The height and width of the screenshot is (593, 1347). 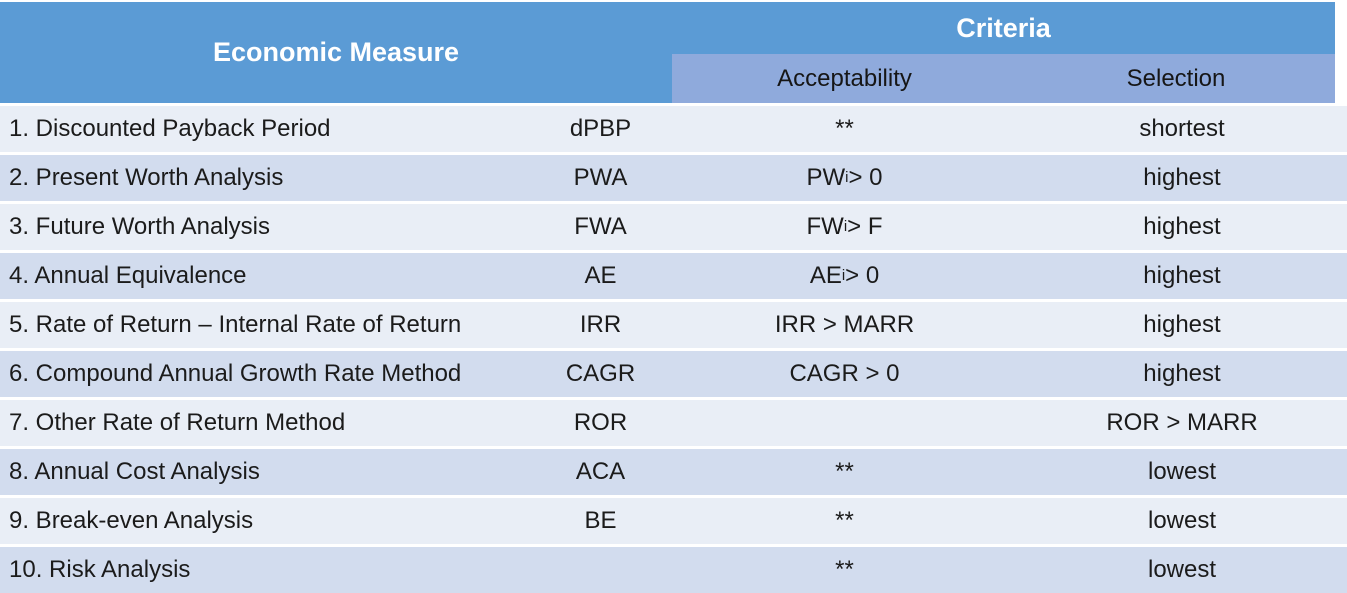 I want to click on measure-cell: 3. Future Worth Analysis, so click(x=139, y=226).